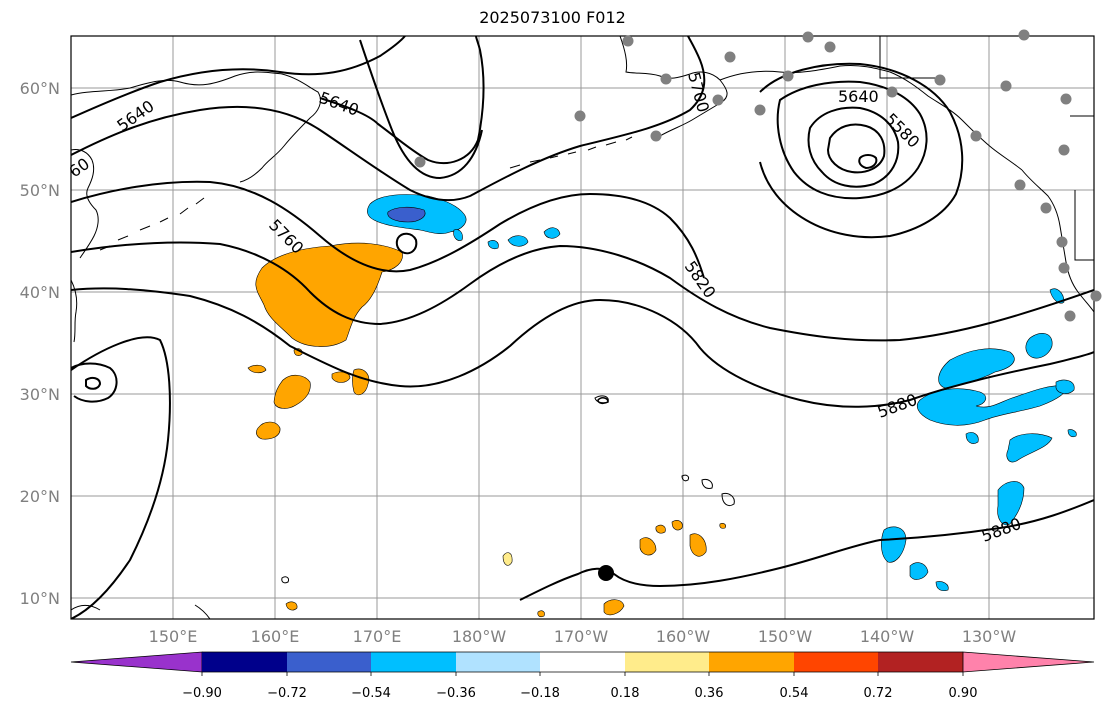  What do you see at coordinates (421, 109) in the screenshot?
I see `contour-5640-arc` at bounding box center [421, 109].